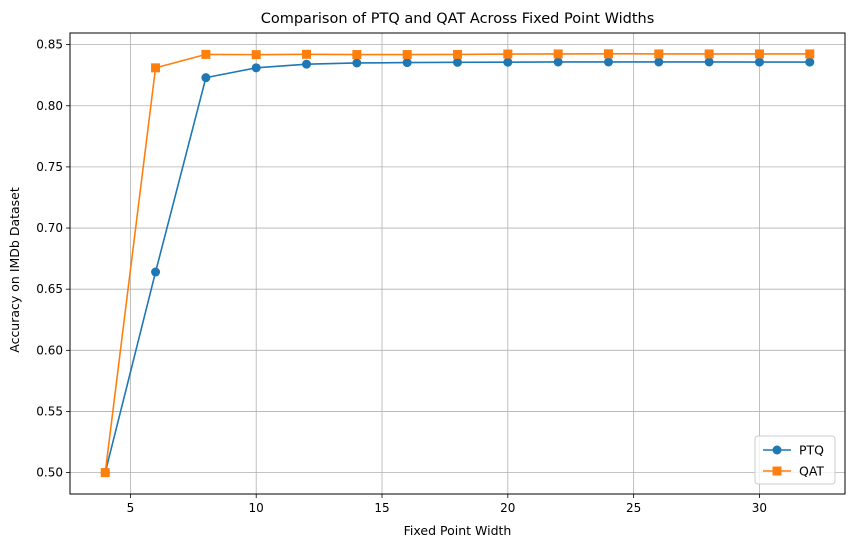  What do you see at coordinates (759, 508) in the screenshot?
I see `x-tick-label: 30` at bounding box center [759, 508].